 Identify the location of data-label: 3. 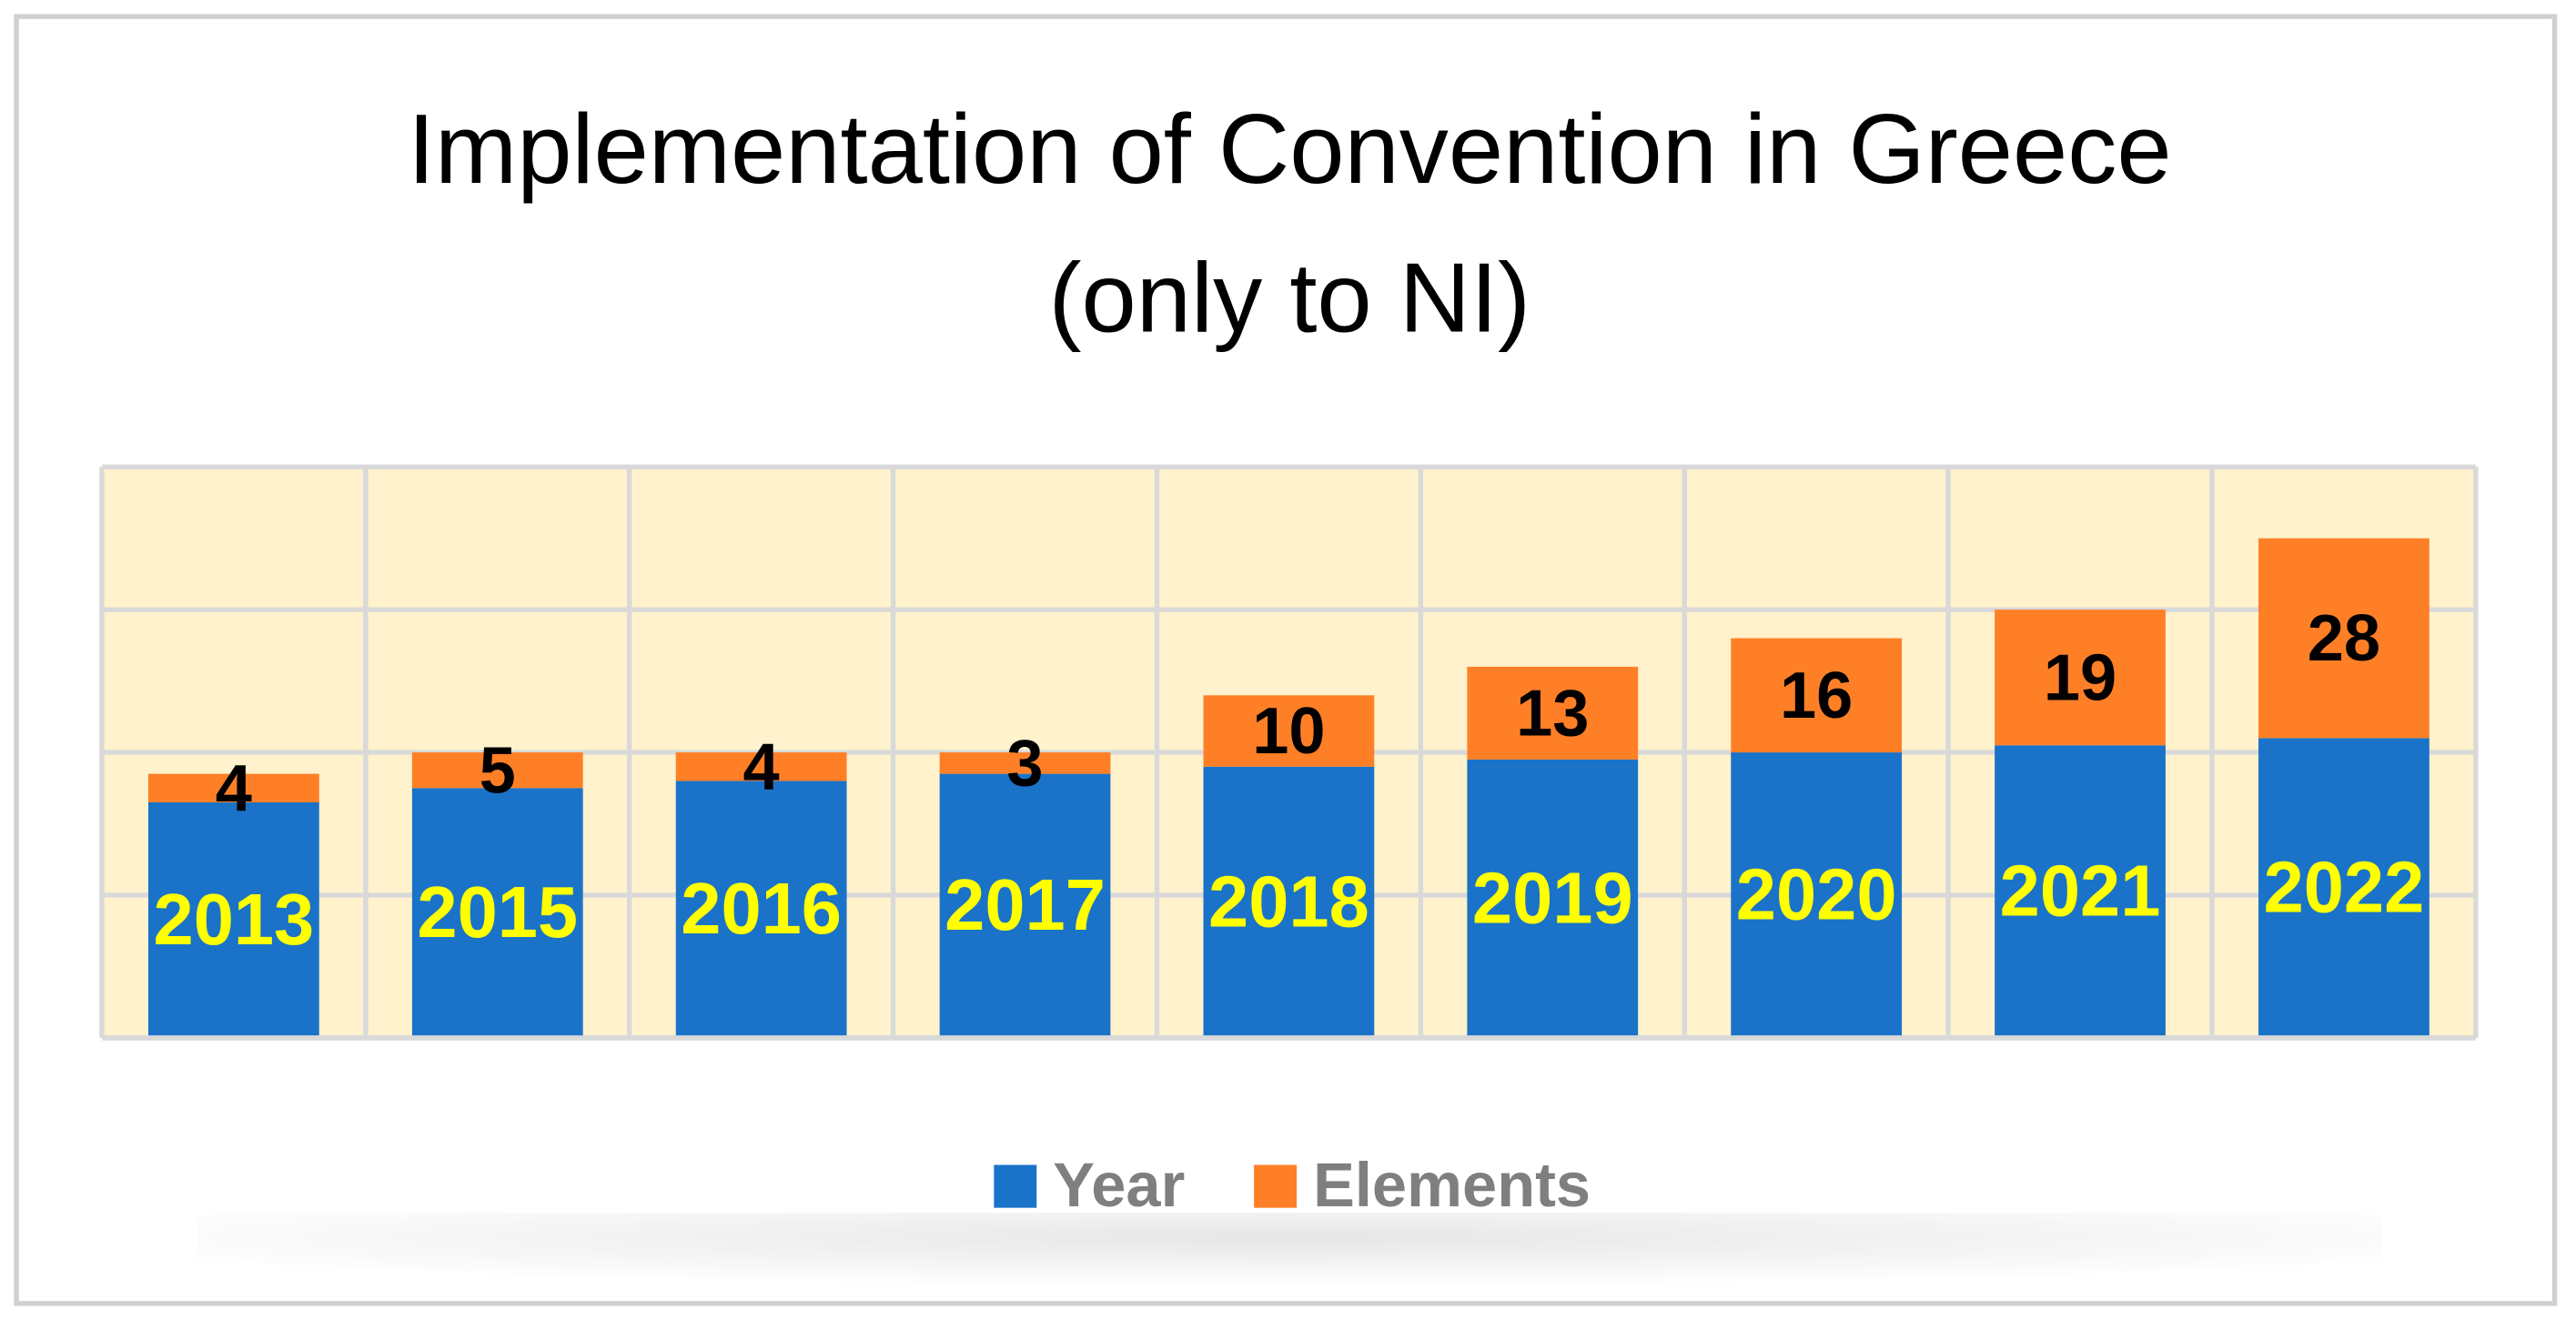
(1024, 763).